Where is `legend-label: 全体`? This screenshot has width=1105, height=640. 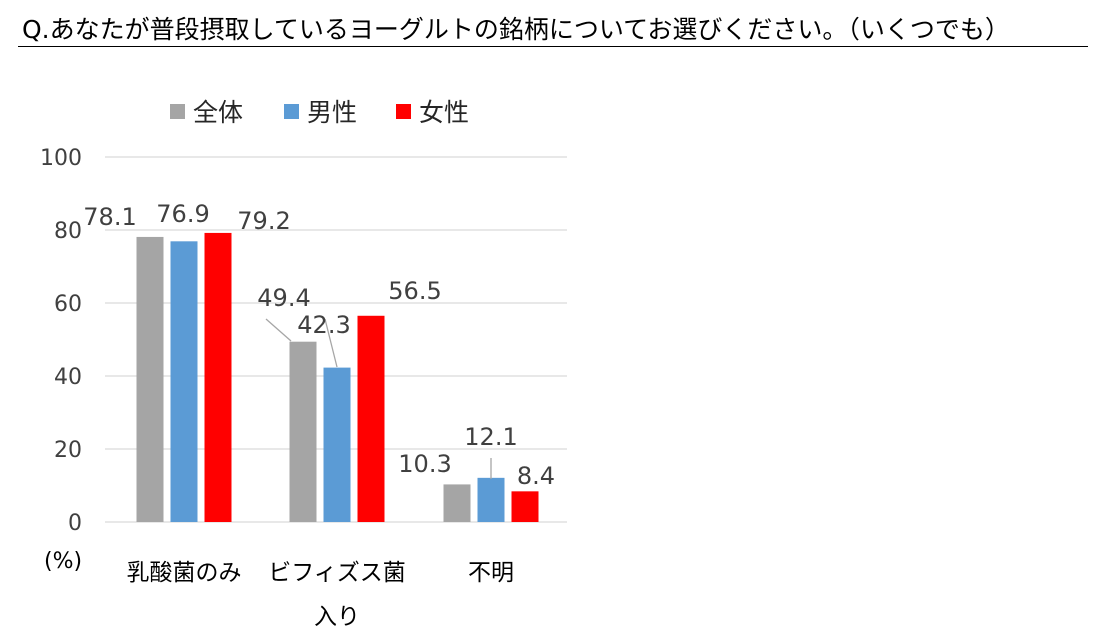
legend-label: 全体 is located at coordinates (218, 112).